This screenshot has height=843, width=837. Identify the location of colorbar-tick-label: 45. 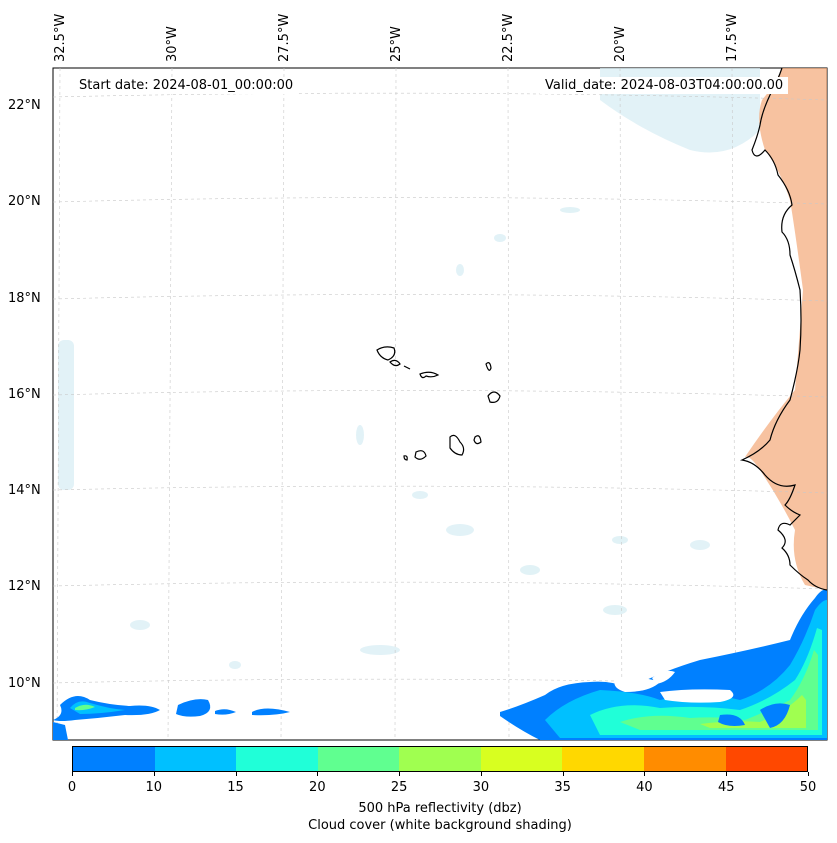
(726, 787).